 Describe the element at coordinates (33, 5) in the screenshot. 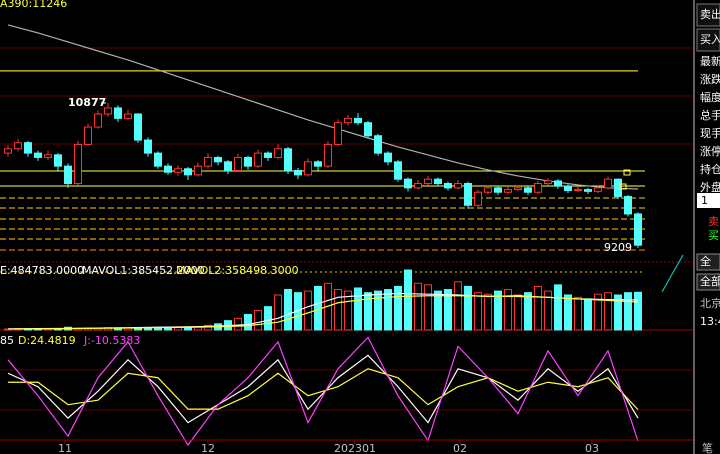

I see `ma-label: A390:11246` at that location.